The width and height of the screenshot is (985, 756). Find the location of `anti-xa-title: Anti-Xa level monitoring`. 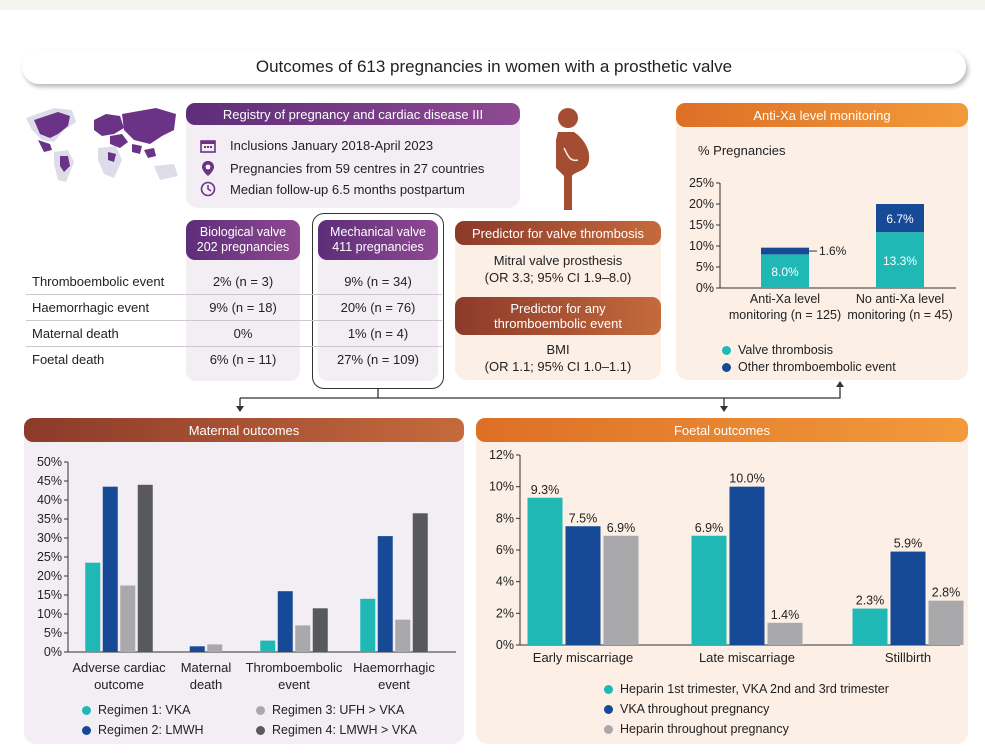

anti-xa-title: Anti-Xa level monitoring is located at coordinates (822, 115).